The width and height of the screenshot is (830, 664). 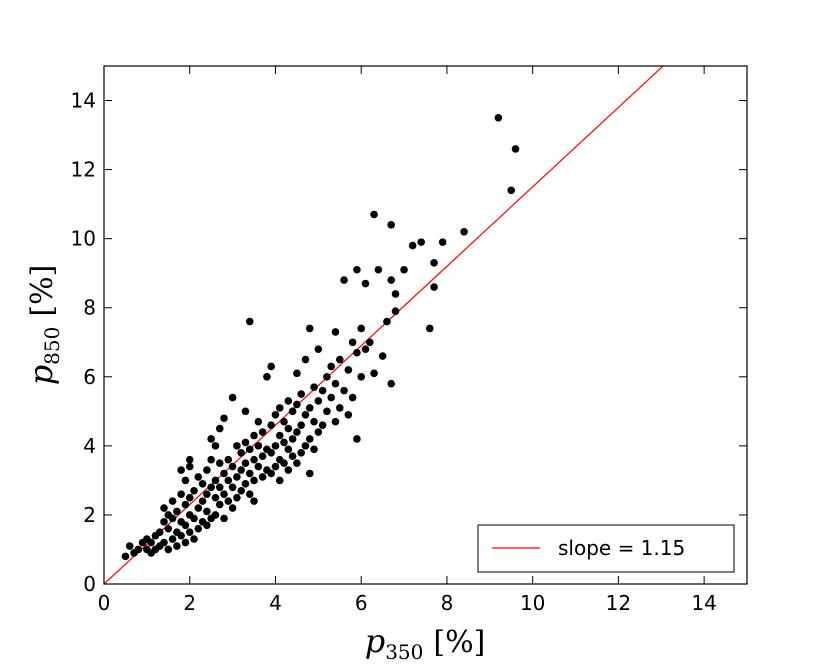 I want to click on x-axis-sub: 350, so click(x=404, y=652).